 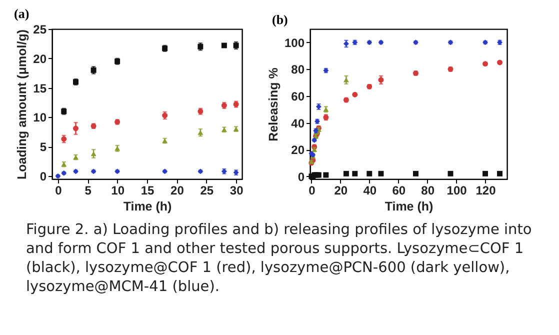 What do you see at coordinates (43, 147) in the screenshot?
I see `y-tick-label: 5` at bounding box center [43, 147].